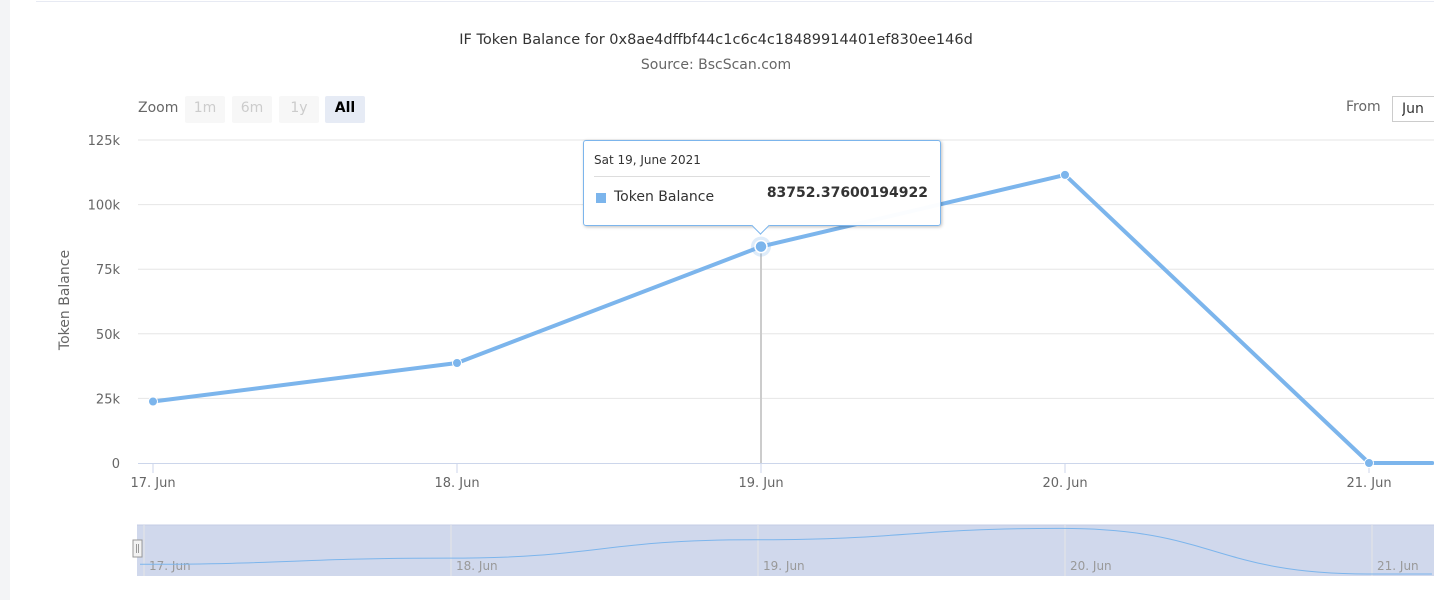 This screenshot has height=600, width=1434. I want to click on navigator-tick-label: 21. Jun, so click(1398, 566).